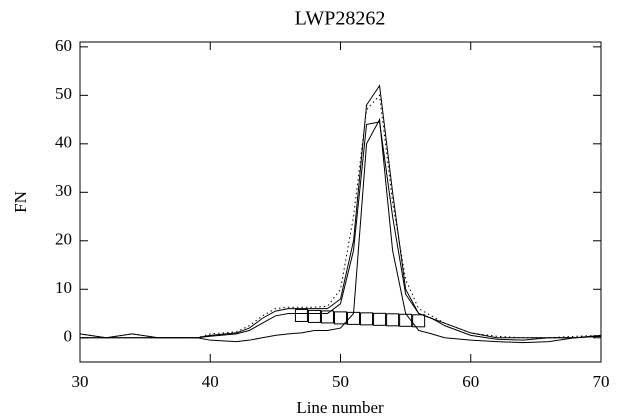 This screenshot has width=629, height=420. I want to click on y-tick-label: 20, so click(63, 239).